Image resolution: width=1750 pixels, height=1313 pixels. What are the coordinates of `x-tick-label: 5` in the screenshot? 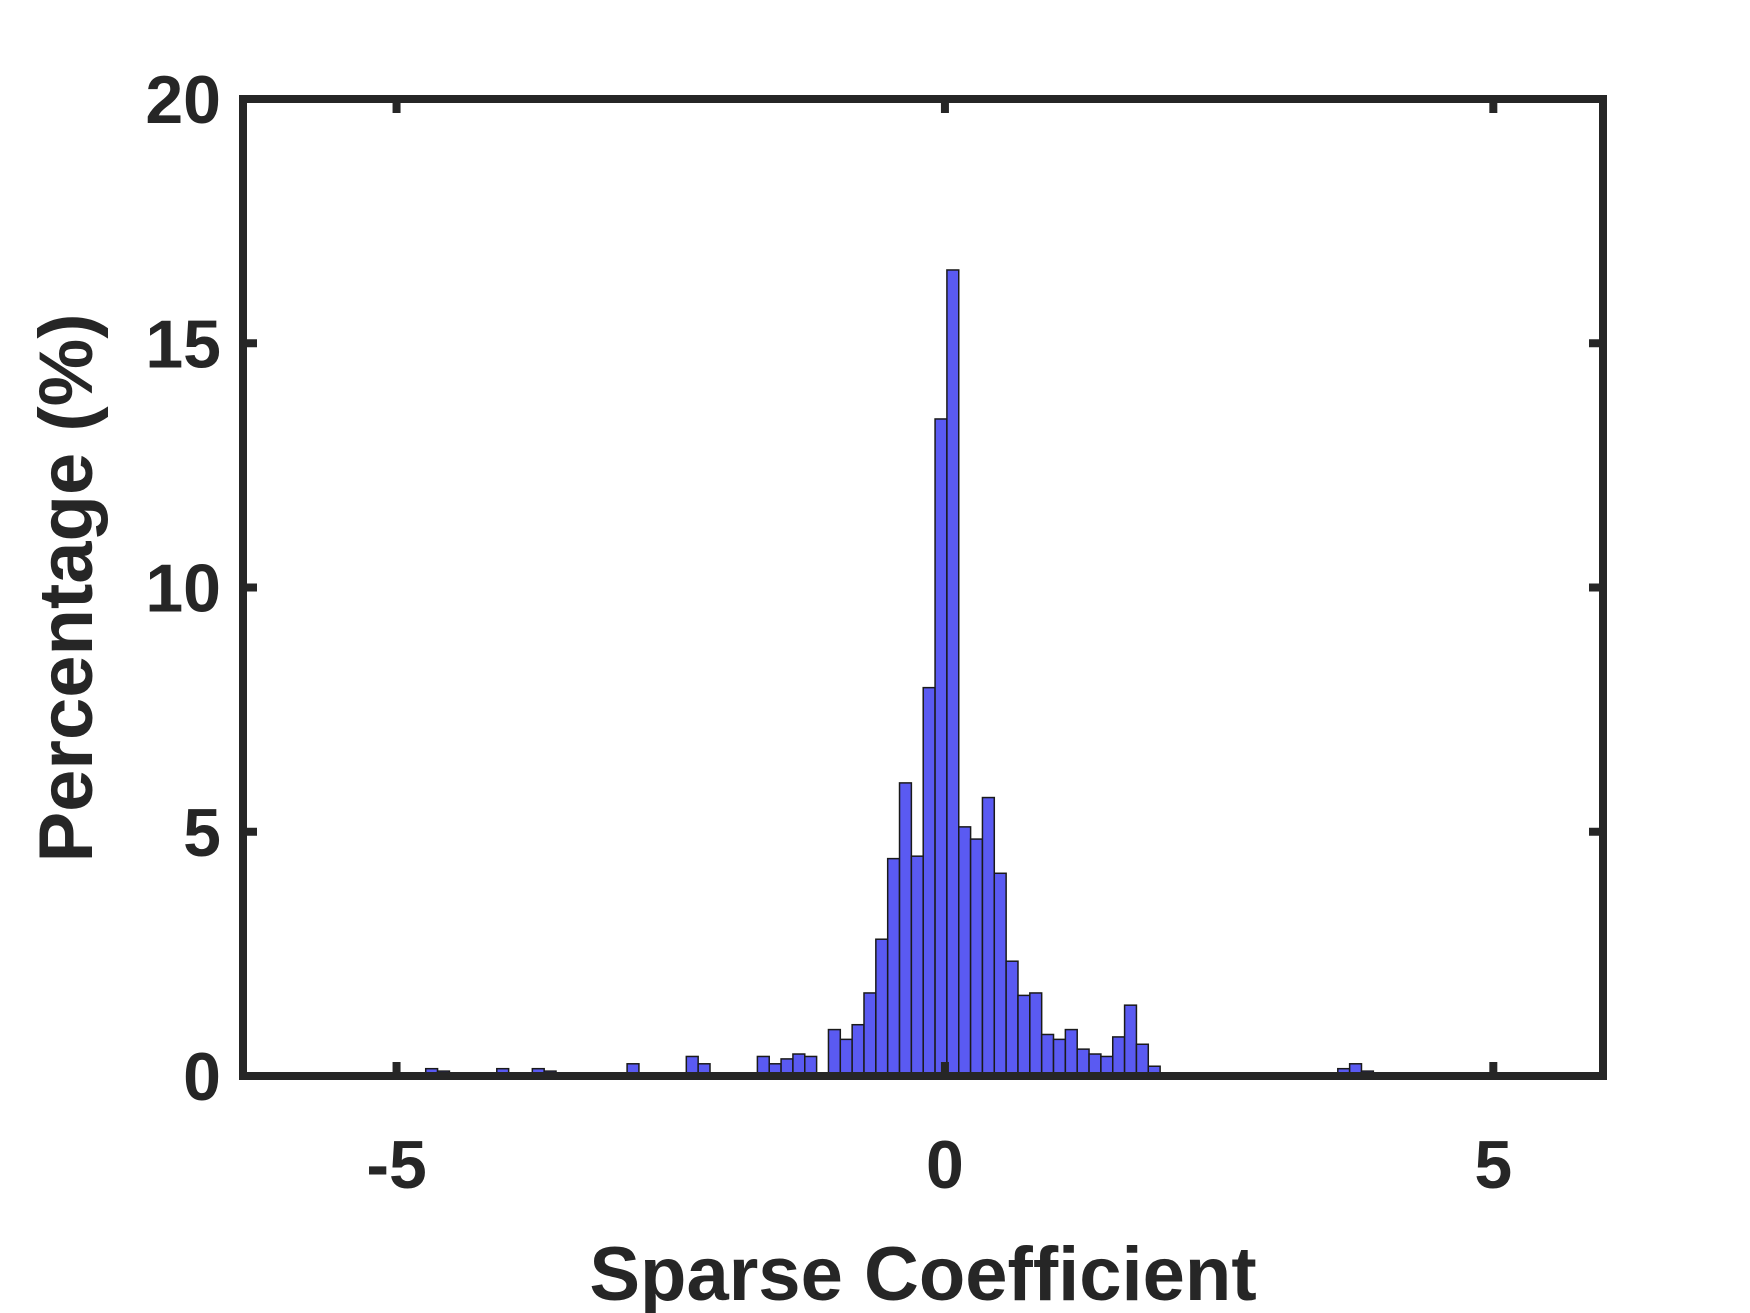 It's located at (1493, 1165).